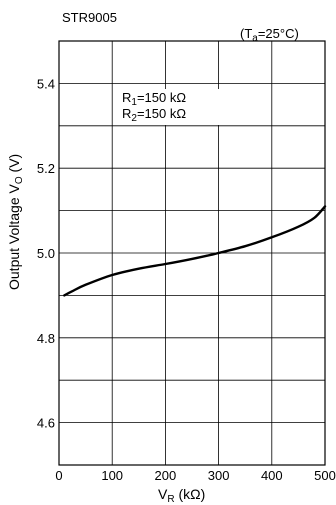 This screenshot has width=336, height=505. What do you see at coordinates (166, 475) in the screenshot?
I see `x-tick-label: 200` at bounding box center [166, 475].